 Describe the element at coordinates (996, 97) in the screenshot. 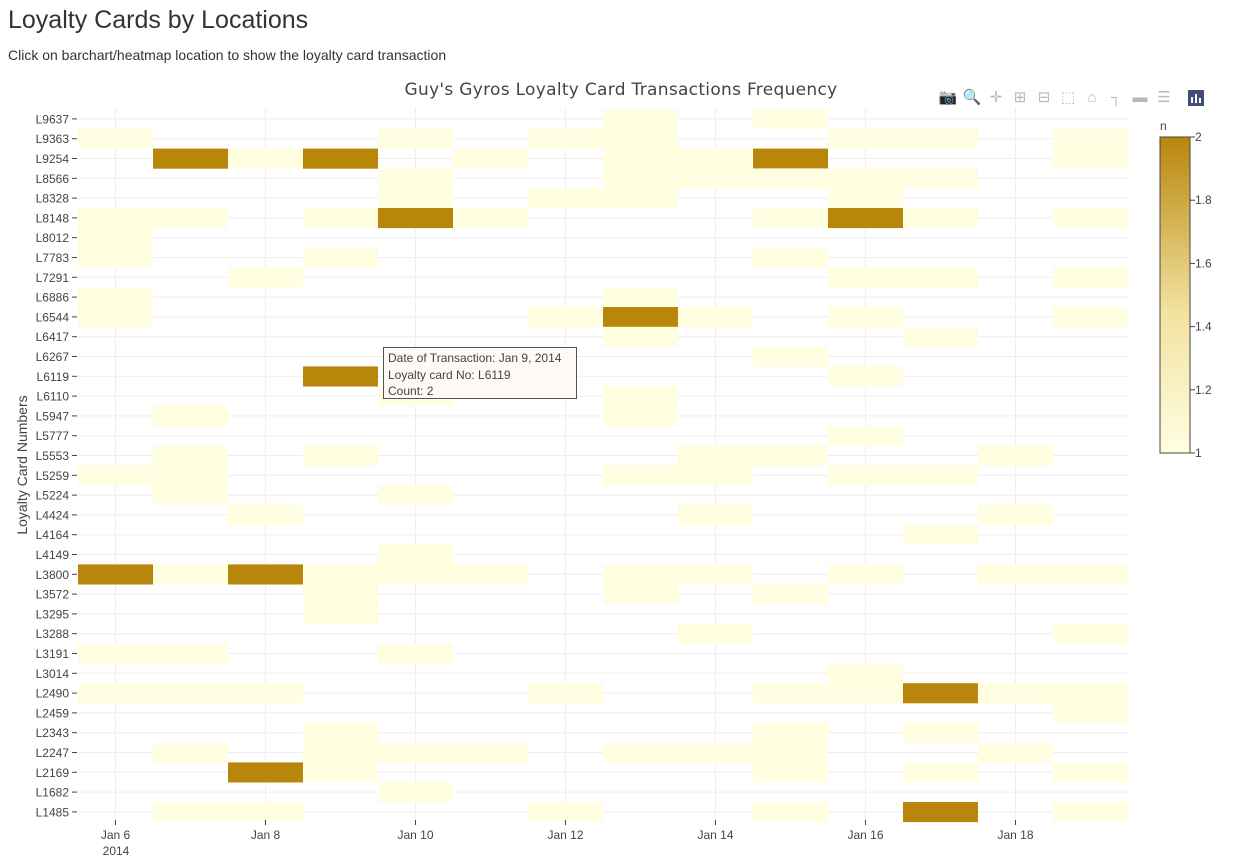

I see `pan-icon: ✛` at that location.